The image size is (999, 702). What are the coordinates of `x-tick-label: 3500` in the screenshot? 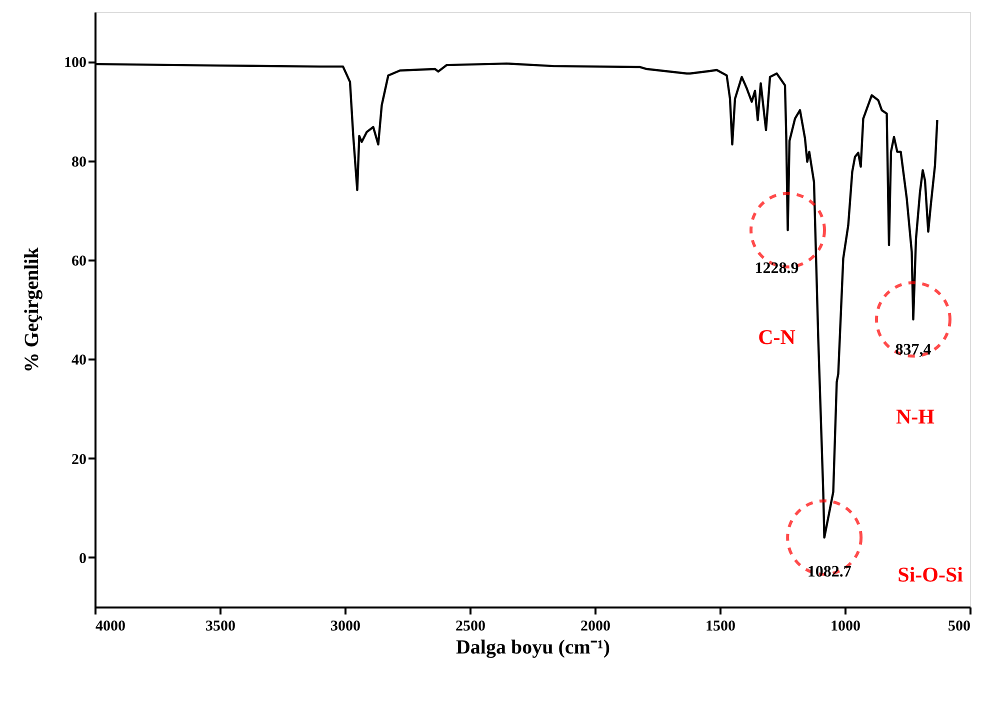 It's located at (221, 626).